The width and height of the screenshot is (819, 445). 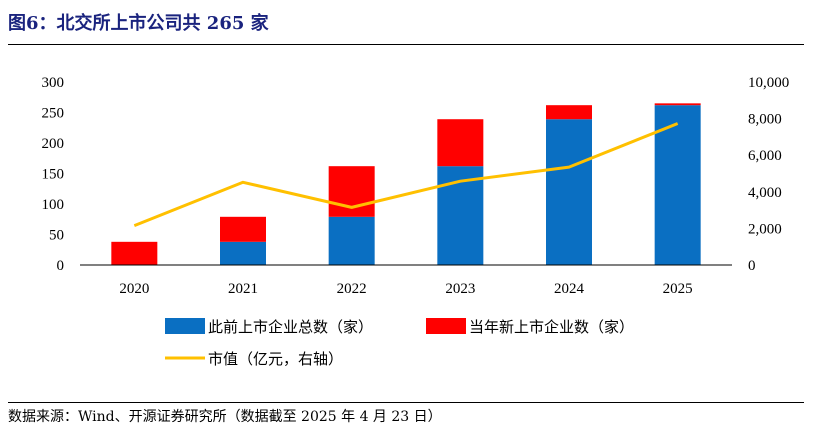 I want to click on x-tick-label: 2021, so click(x=243, y=289).